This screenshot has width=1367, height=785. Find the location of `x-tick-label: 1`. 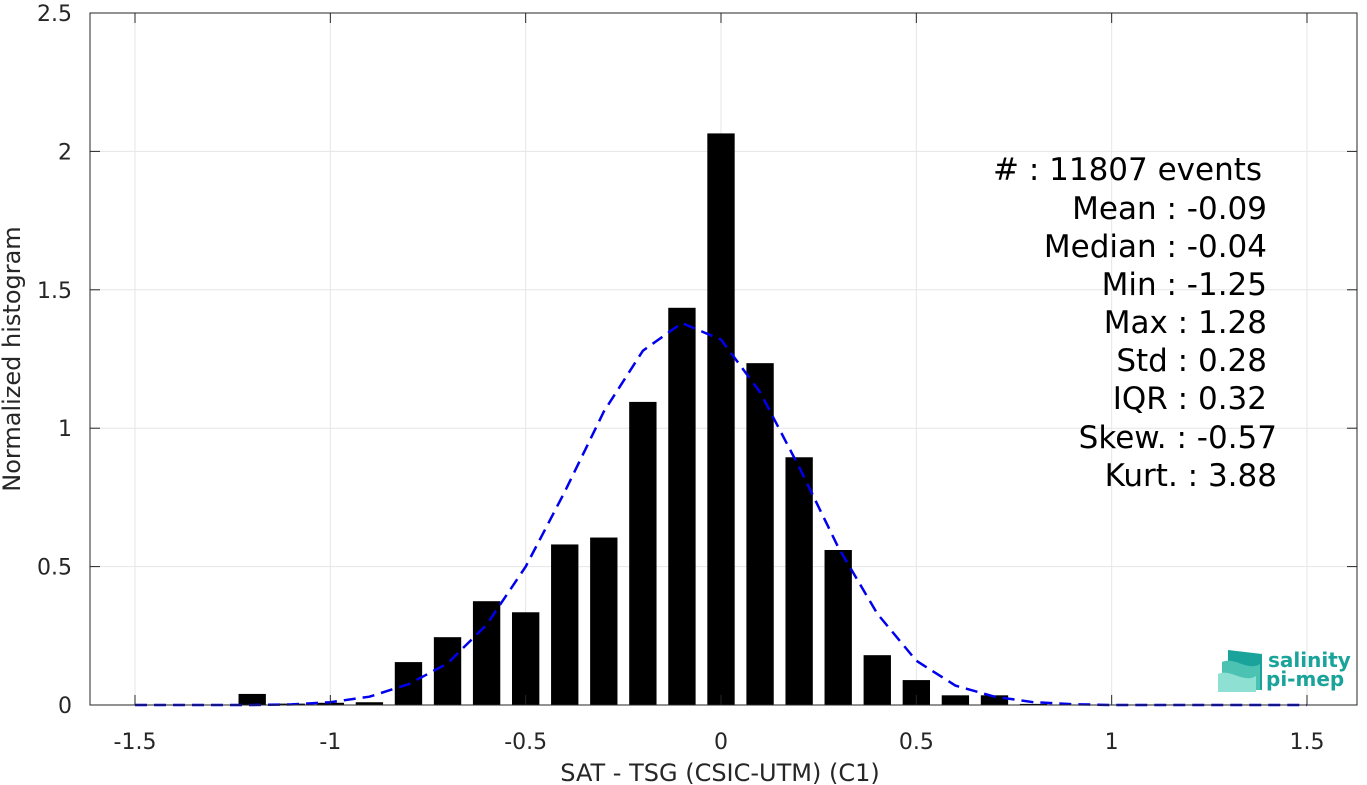

x-tick-label: 1 is located at coordinates (1112, 742).